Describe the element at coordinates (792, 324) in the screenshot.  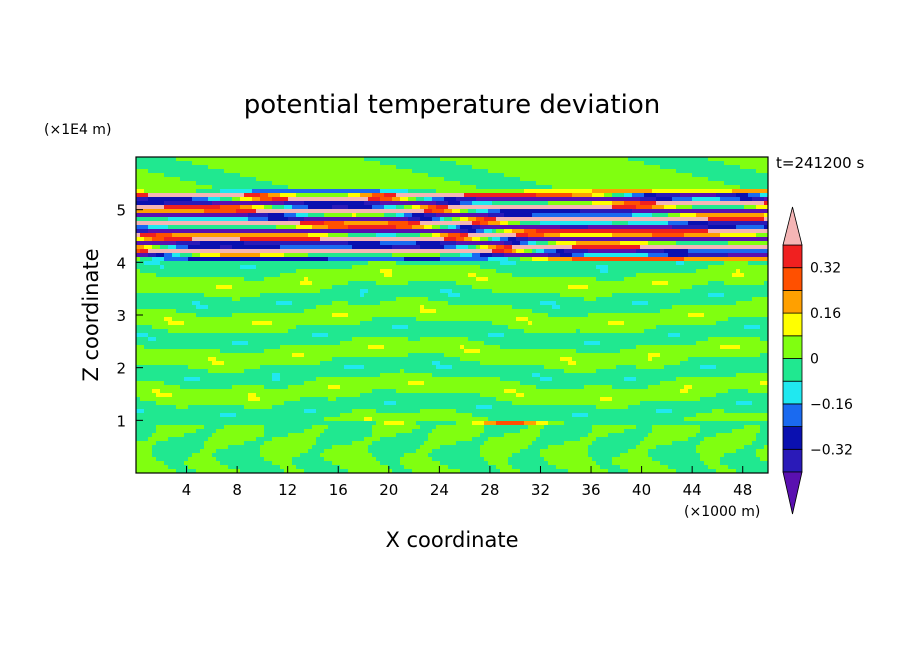
I see `colorbar-band` at that location.